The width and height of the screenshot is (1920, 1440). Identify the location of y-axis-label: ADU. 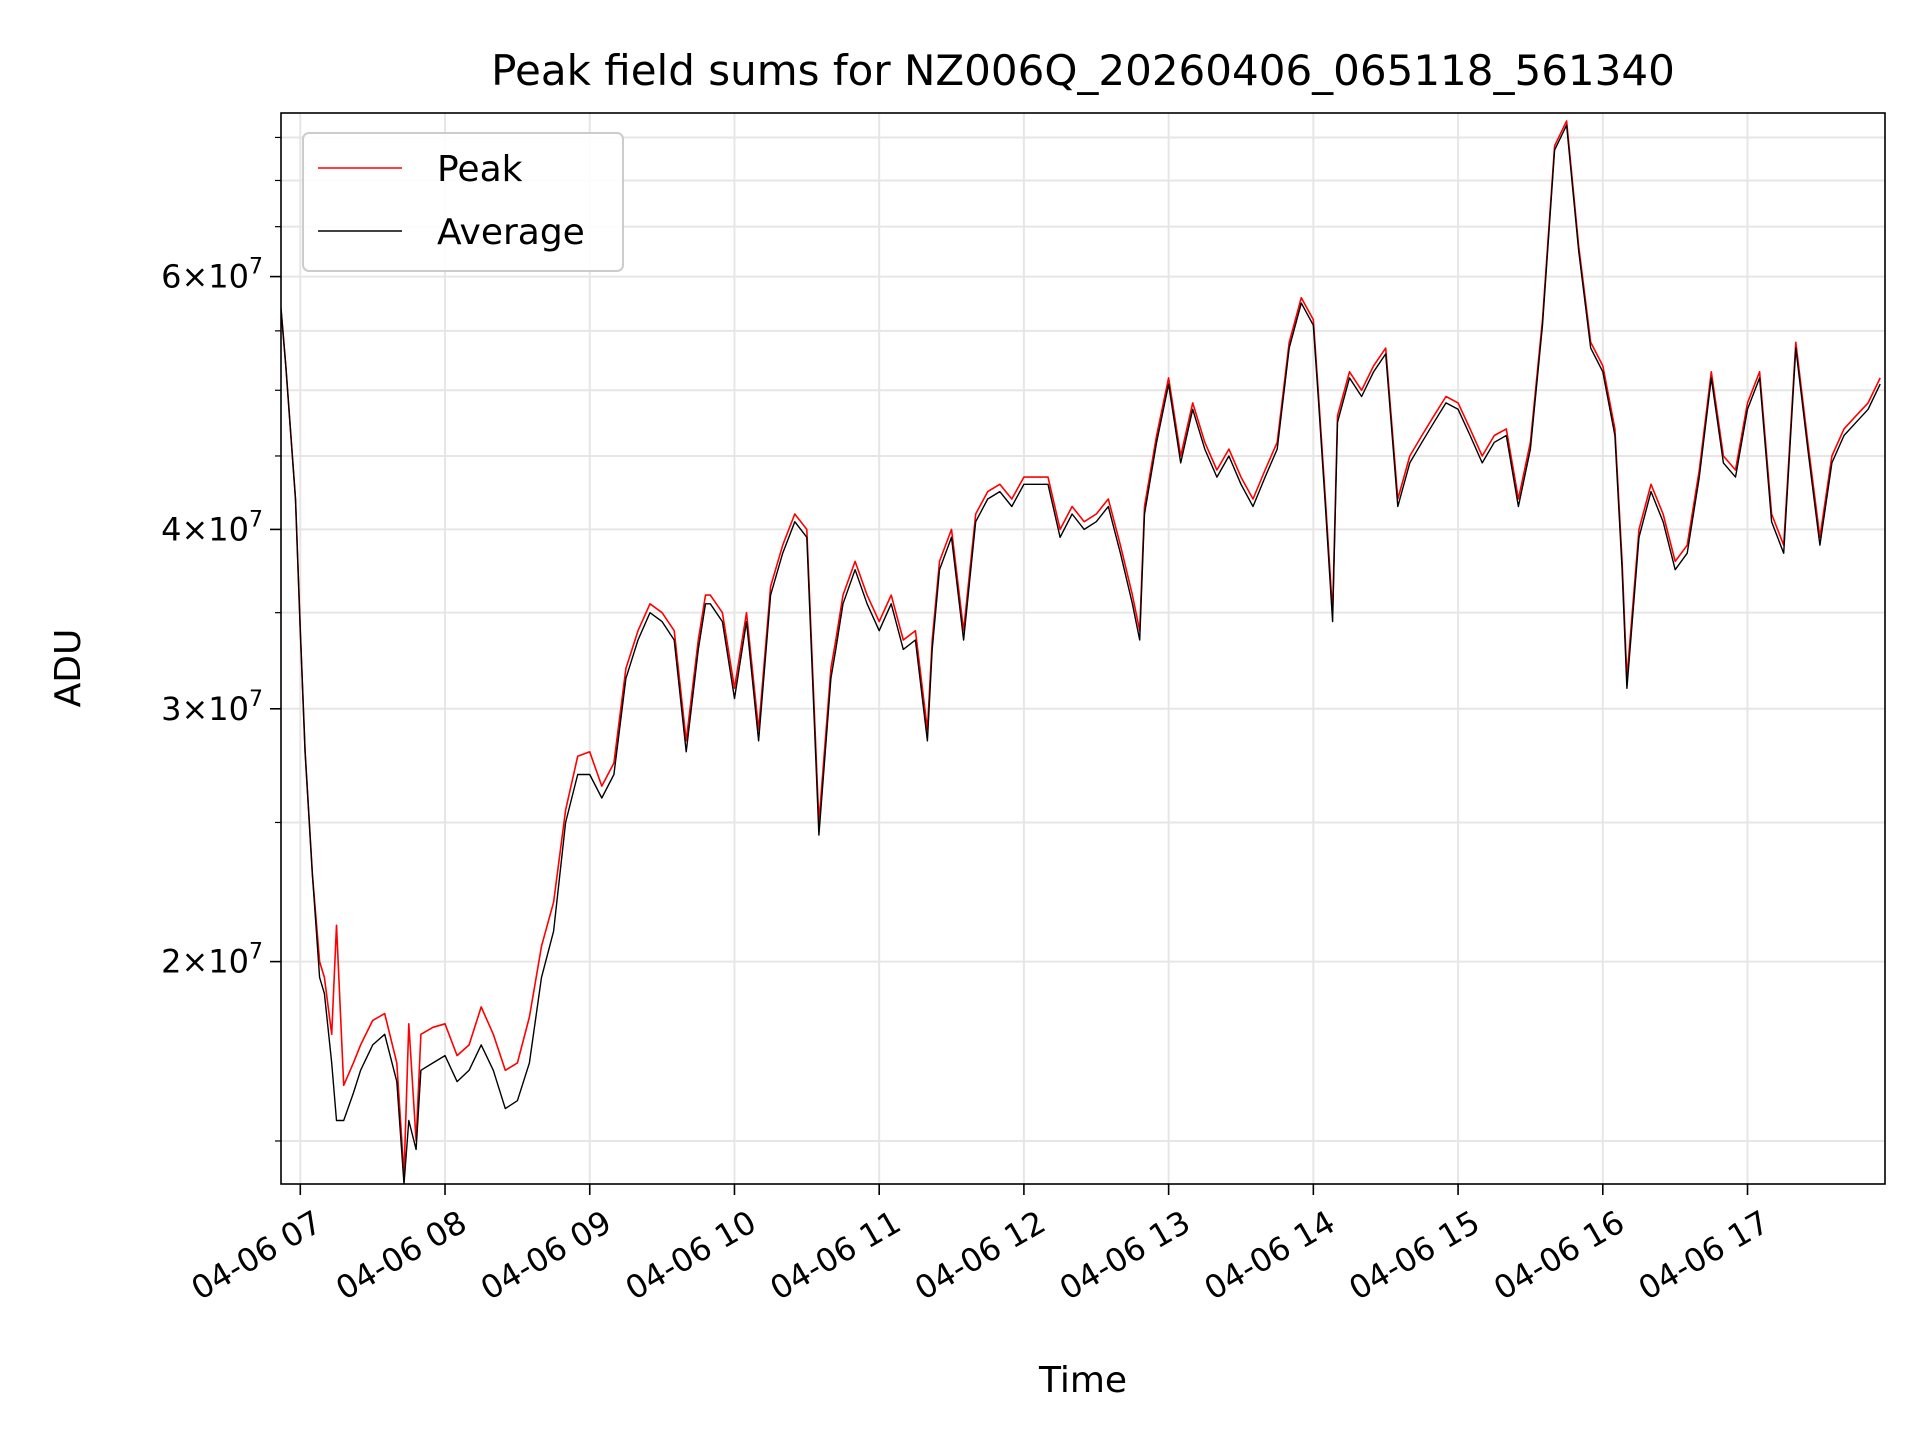
(68, 668).